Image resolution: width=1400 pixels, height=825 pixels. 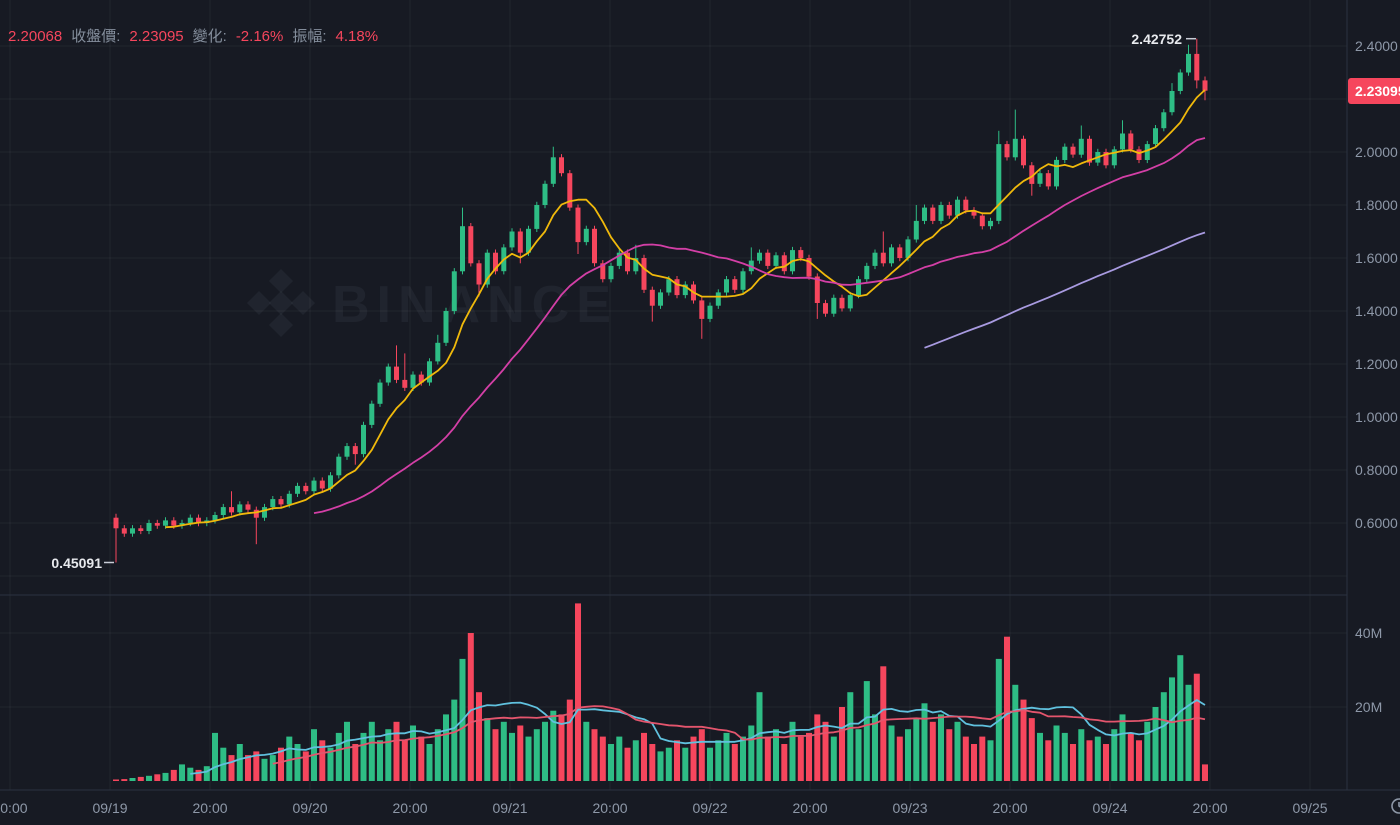 What do you see at coordinates (1395, 806) in the screenshot?
I see `clock-icon` at bounding box center [1395, 806].